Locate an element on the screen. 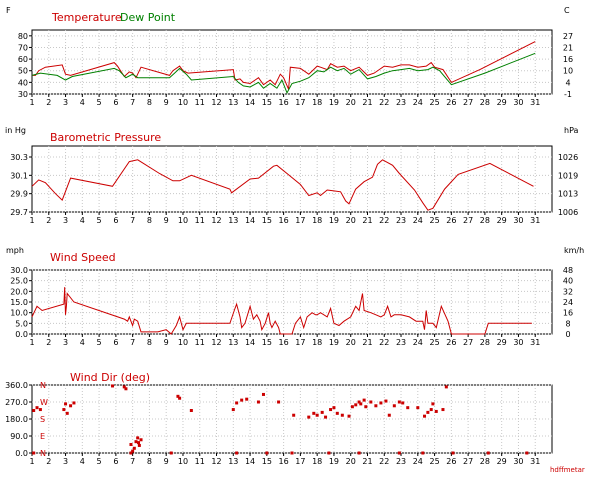  wind-speed-x-tick-label: 21 is located at coordinates (367, 342).